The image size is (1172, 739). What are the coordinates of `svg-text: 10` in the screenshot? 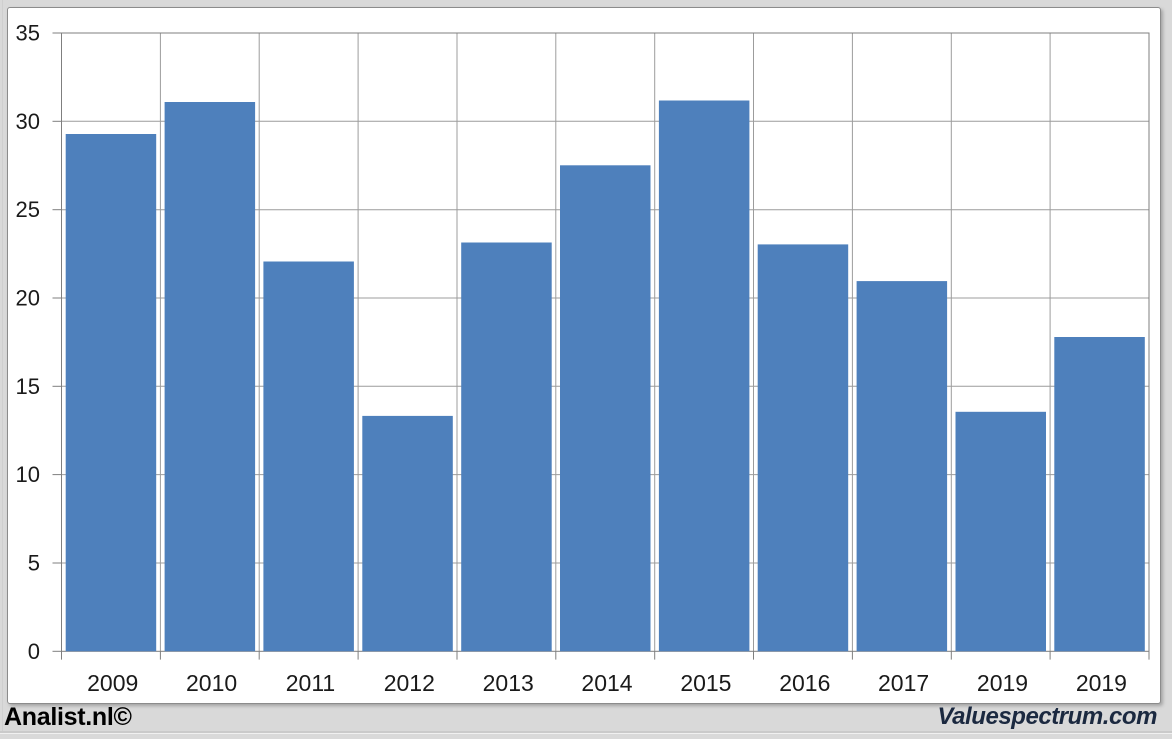 It's located at (28, 474).